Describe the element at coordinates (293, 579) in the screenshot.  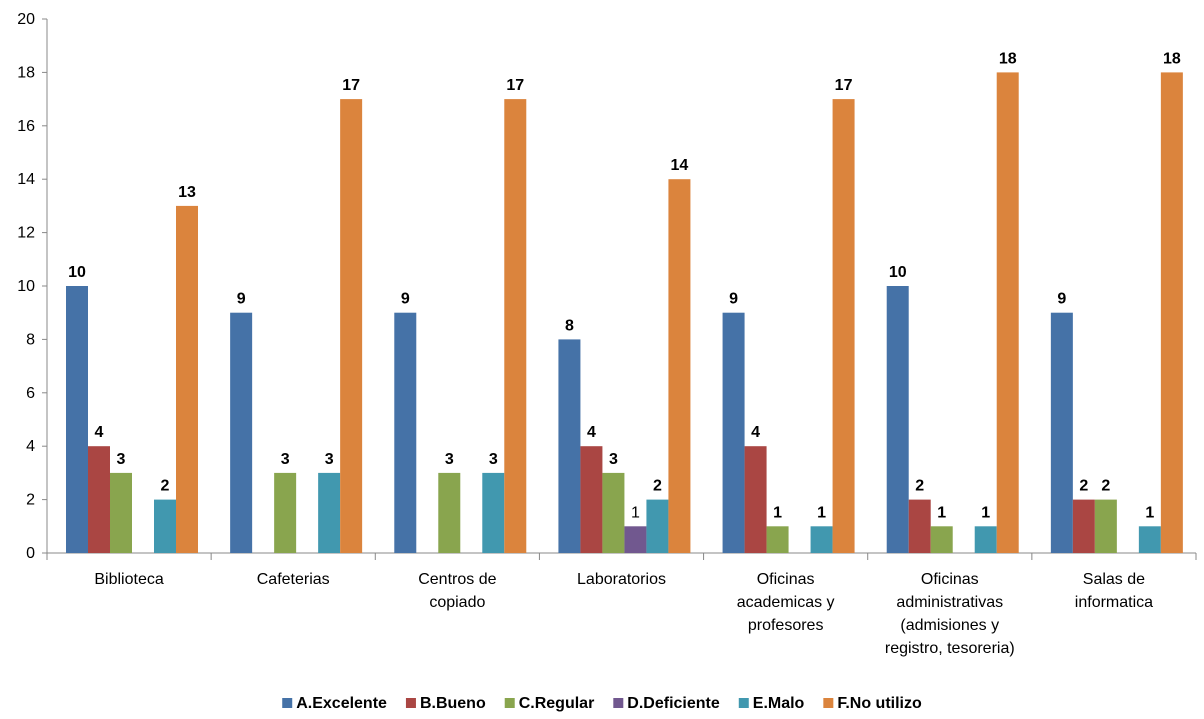
I see `category-label: Cafeterias` at that location.